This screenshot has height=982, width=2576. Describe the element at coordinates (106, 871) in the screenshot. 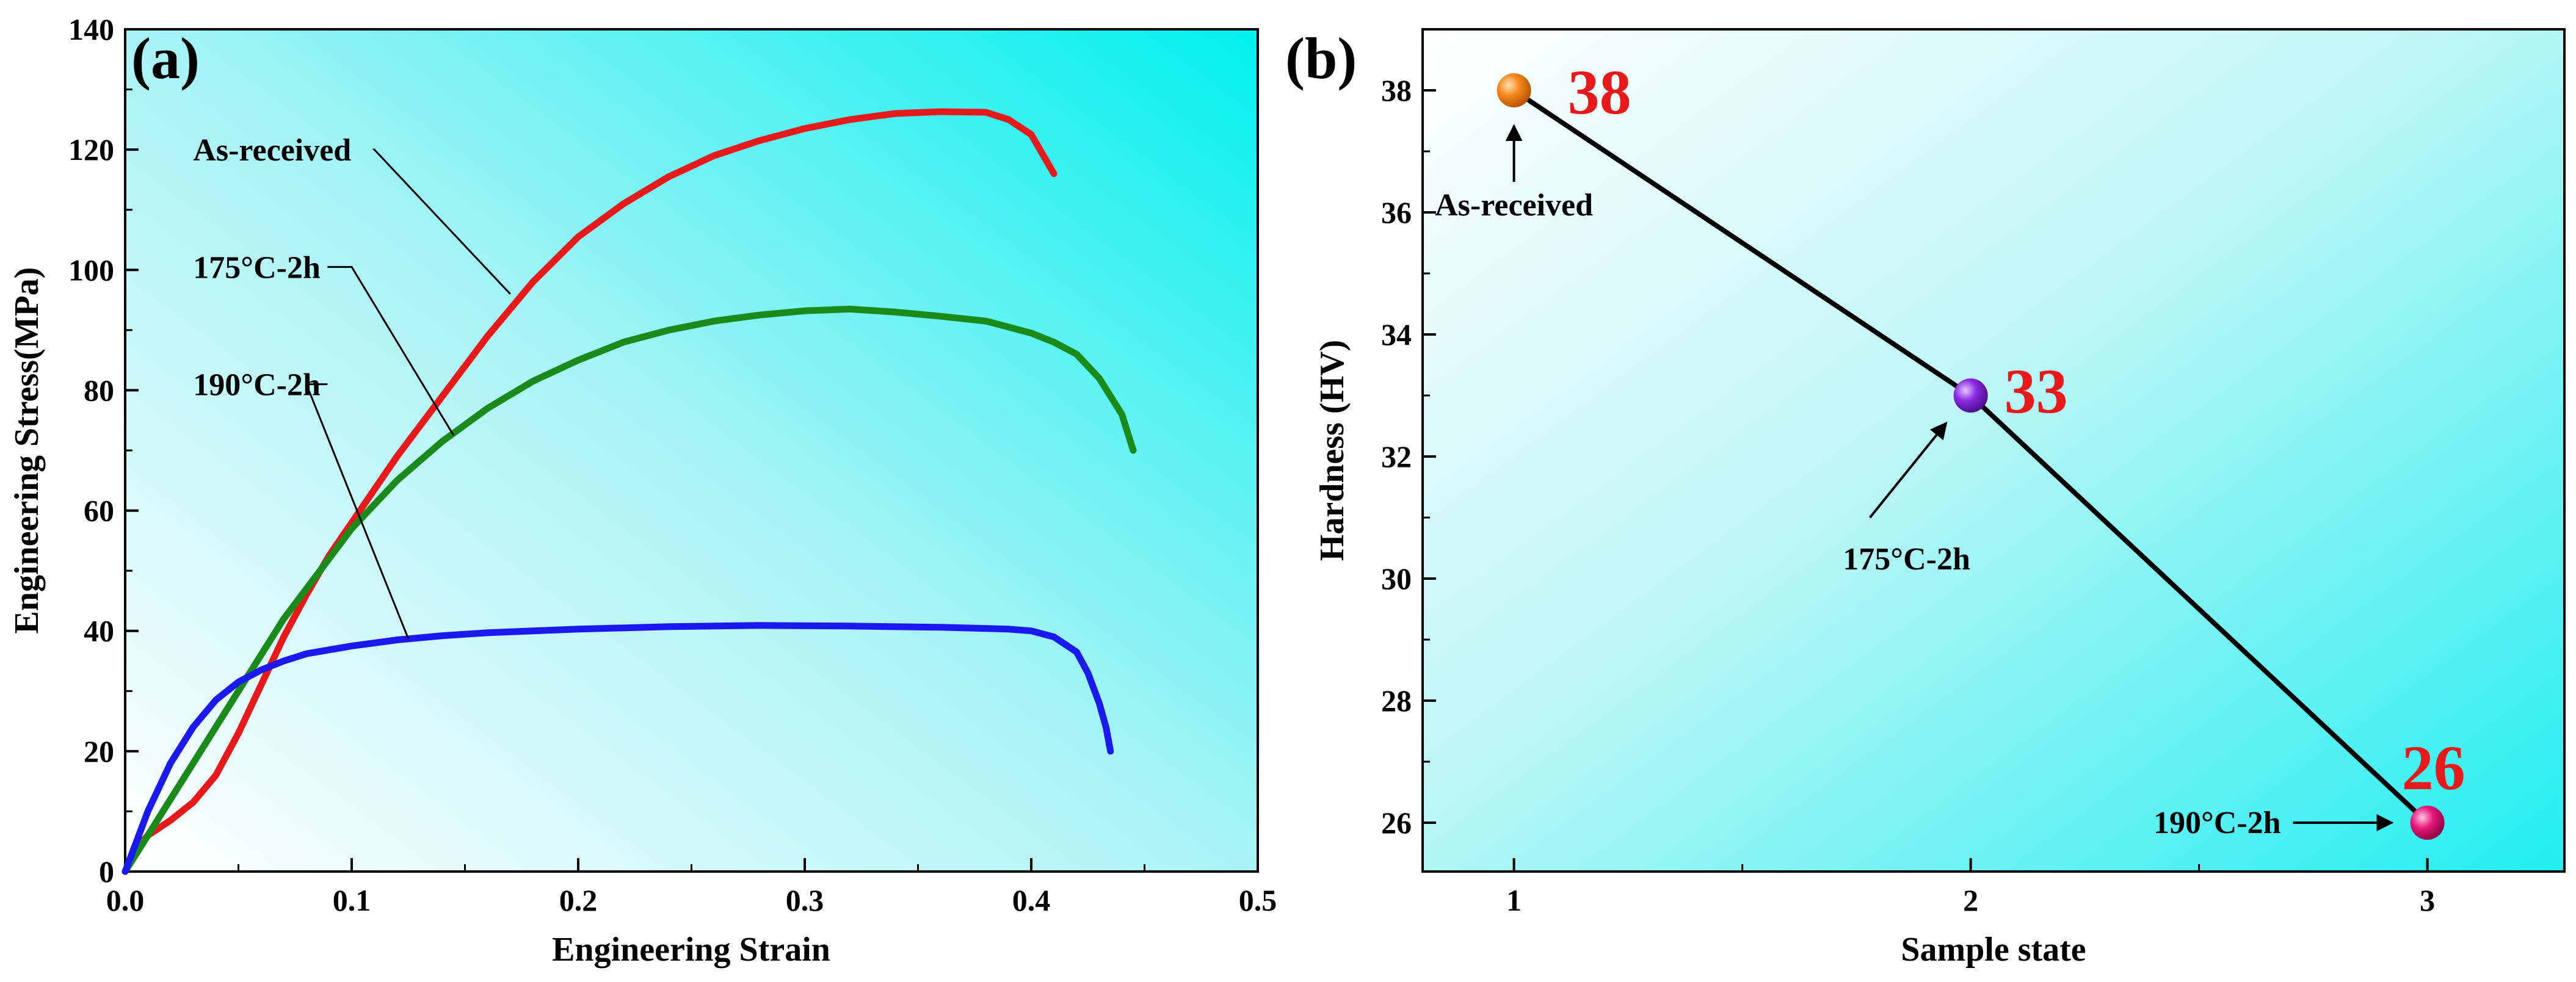

I see `y-tick-label-a: 0` at that location.